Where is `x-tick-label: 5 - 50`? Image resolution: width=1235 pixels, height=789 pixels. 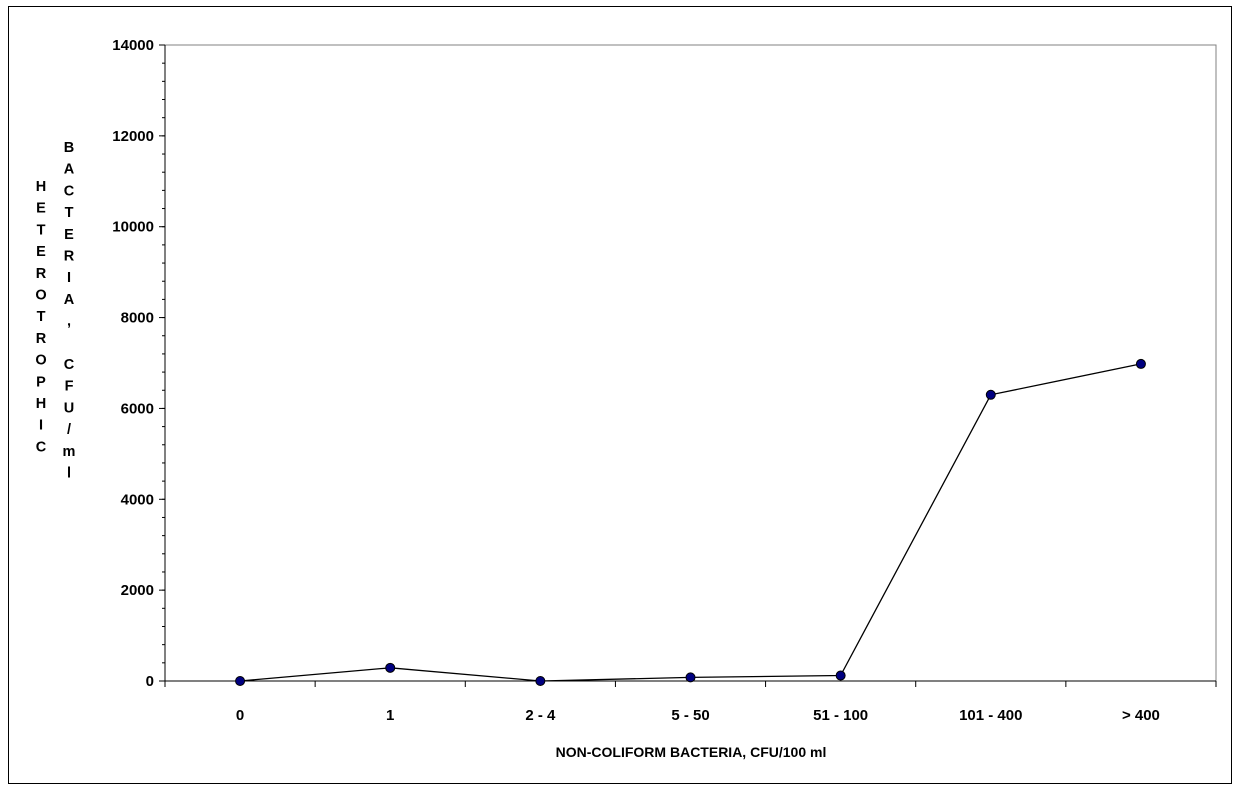 x-tick-label: 5 - 50 is located at coordinates (690, 715).